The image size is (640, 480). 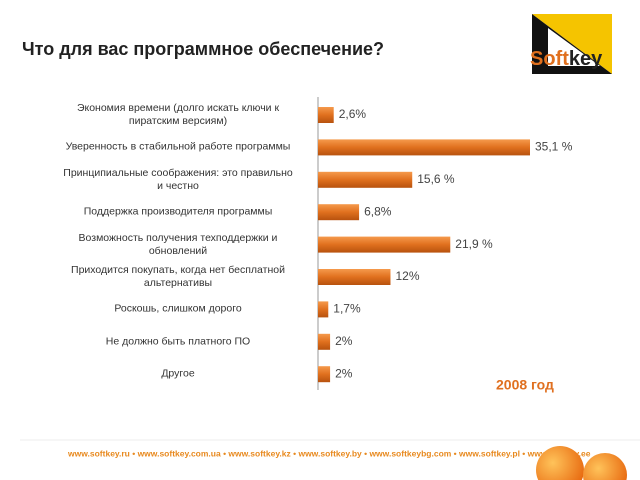 I want to click on annotation: 2008 год, so click(x=525, y=385).